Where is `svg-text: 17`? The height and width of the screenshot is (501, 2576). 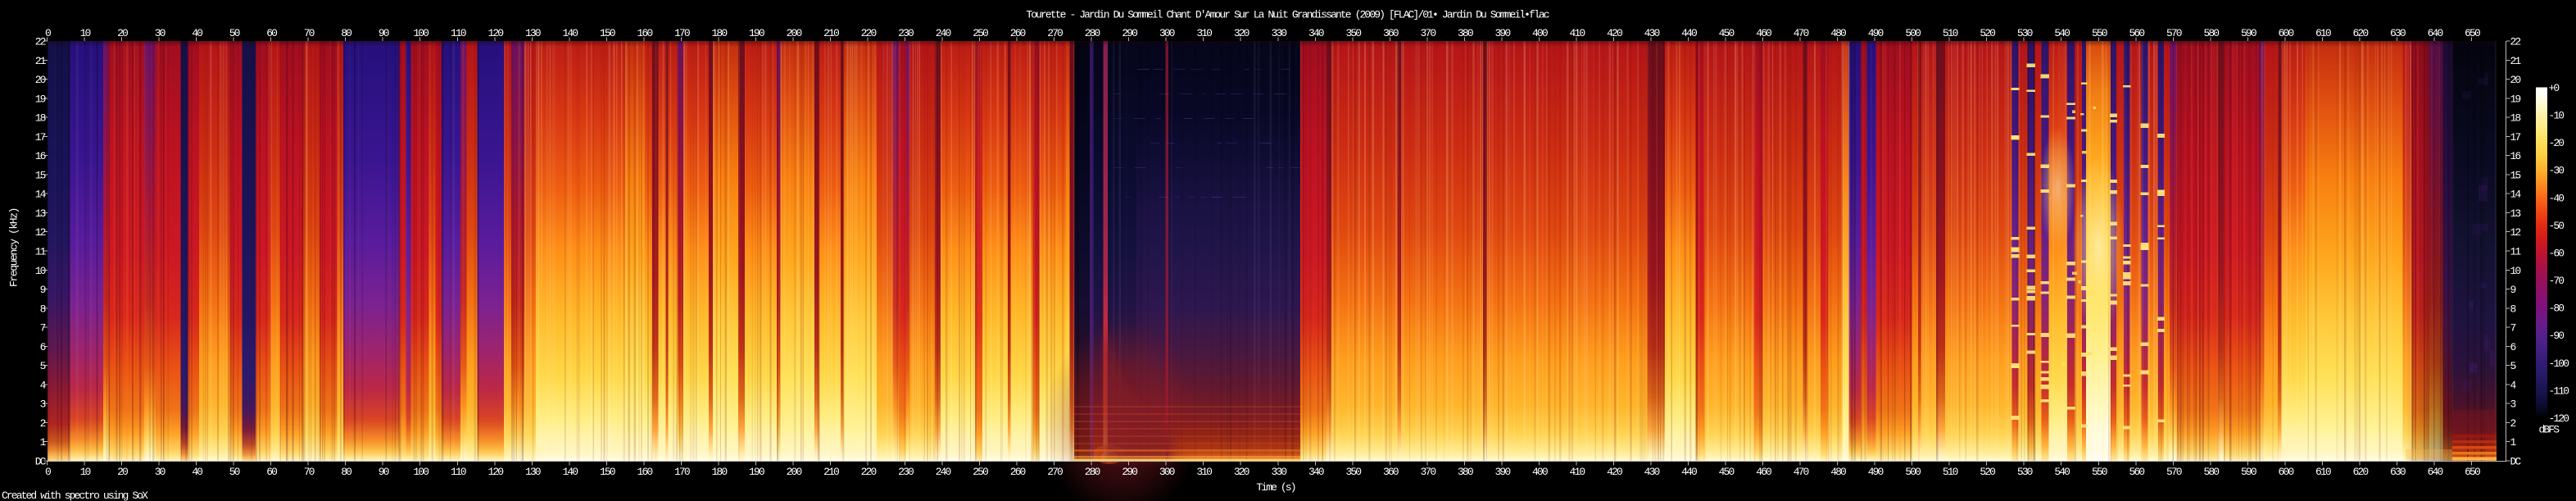 svg-text: 17 is located at coordinates (2515, 137).